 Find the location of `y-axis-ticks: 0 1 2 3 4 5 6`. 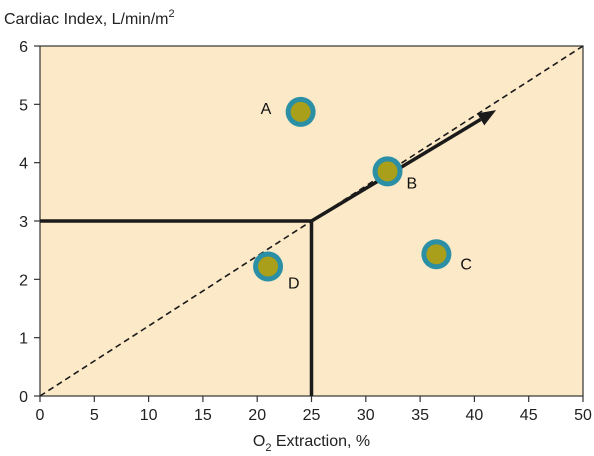

y-axis-ticks: 0 1 2 3 4 5 6 is located at coordinates (29, 222).